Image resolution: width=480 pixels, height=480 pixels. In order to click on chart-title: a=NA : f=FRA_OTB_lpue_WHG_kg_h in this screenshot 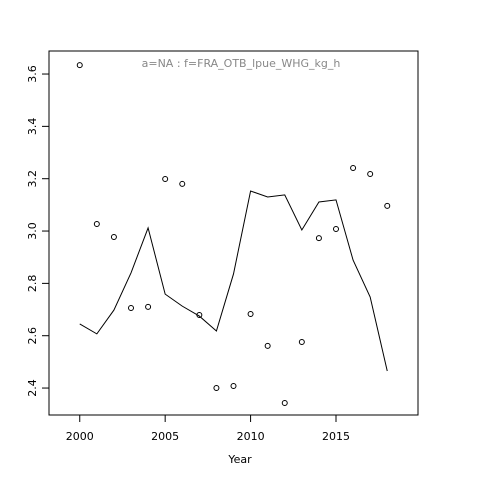, I will do `click(241, 63)`.